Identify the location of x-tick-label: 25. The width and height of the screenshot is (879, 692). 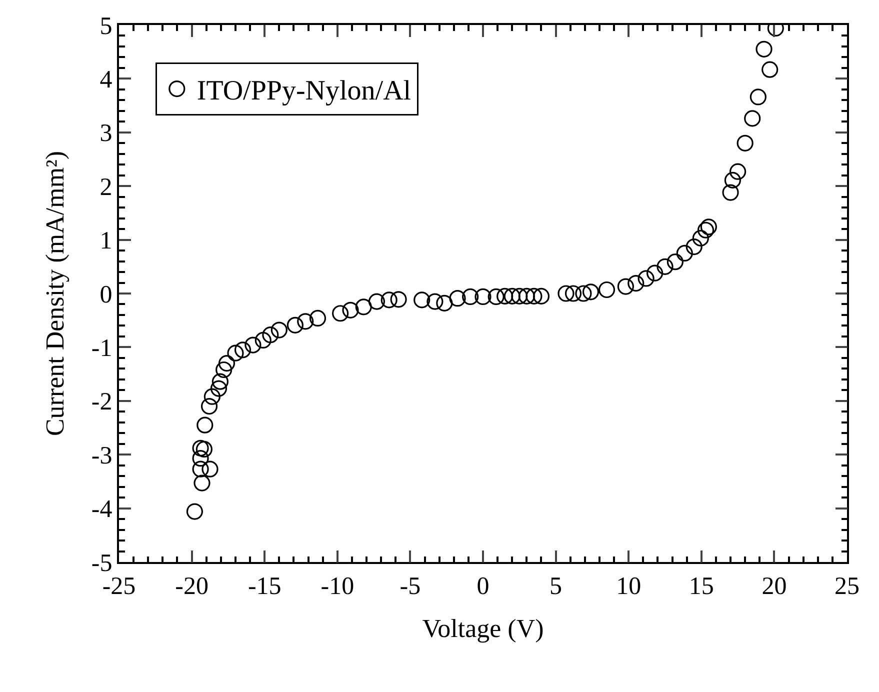
(847, 586).